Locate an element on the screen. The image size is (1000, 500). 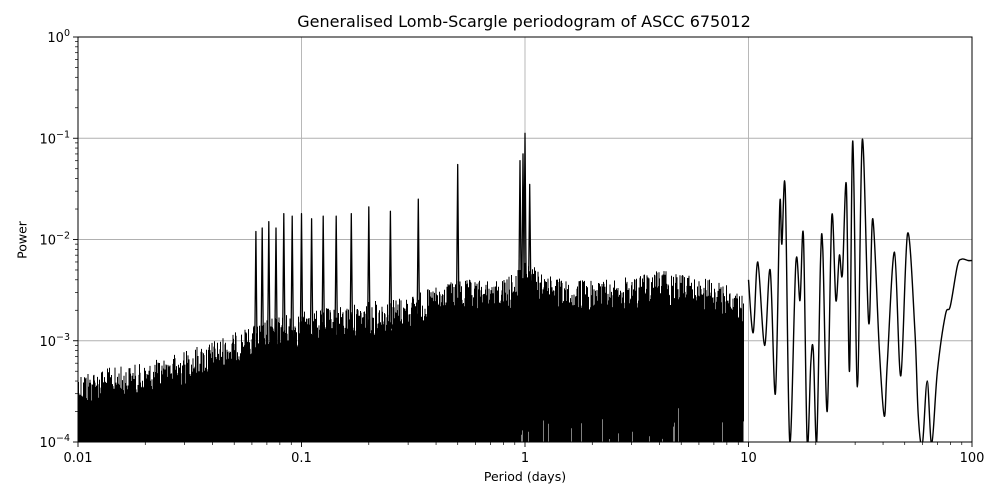
x-axis-label: Period (days) is located at coordinates (525, 476).